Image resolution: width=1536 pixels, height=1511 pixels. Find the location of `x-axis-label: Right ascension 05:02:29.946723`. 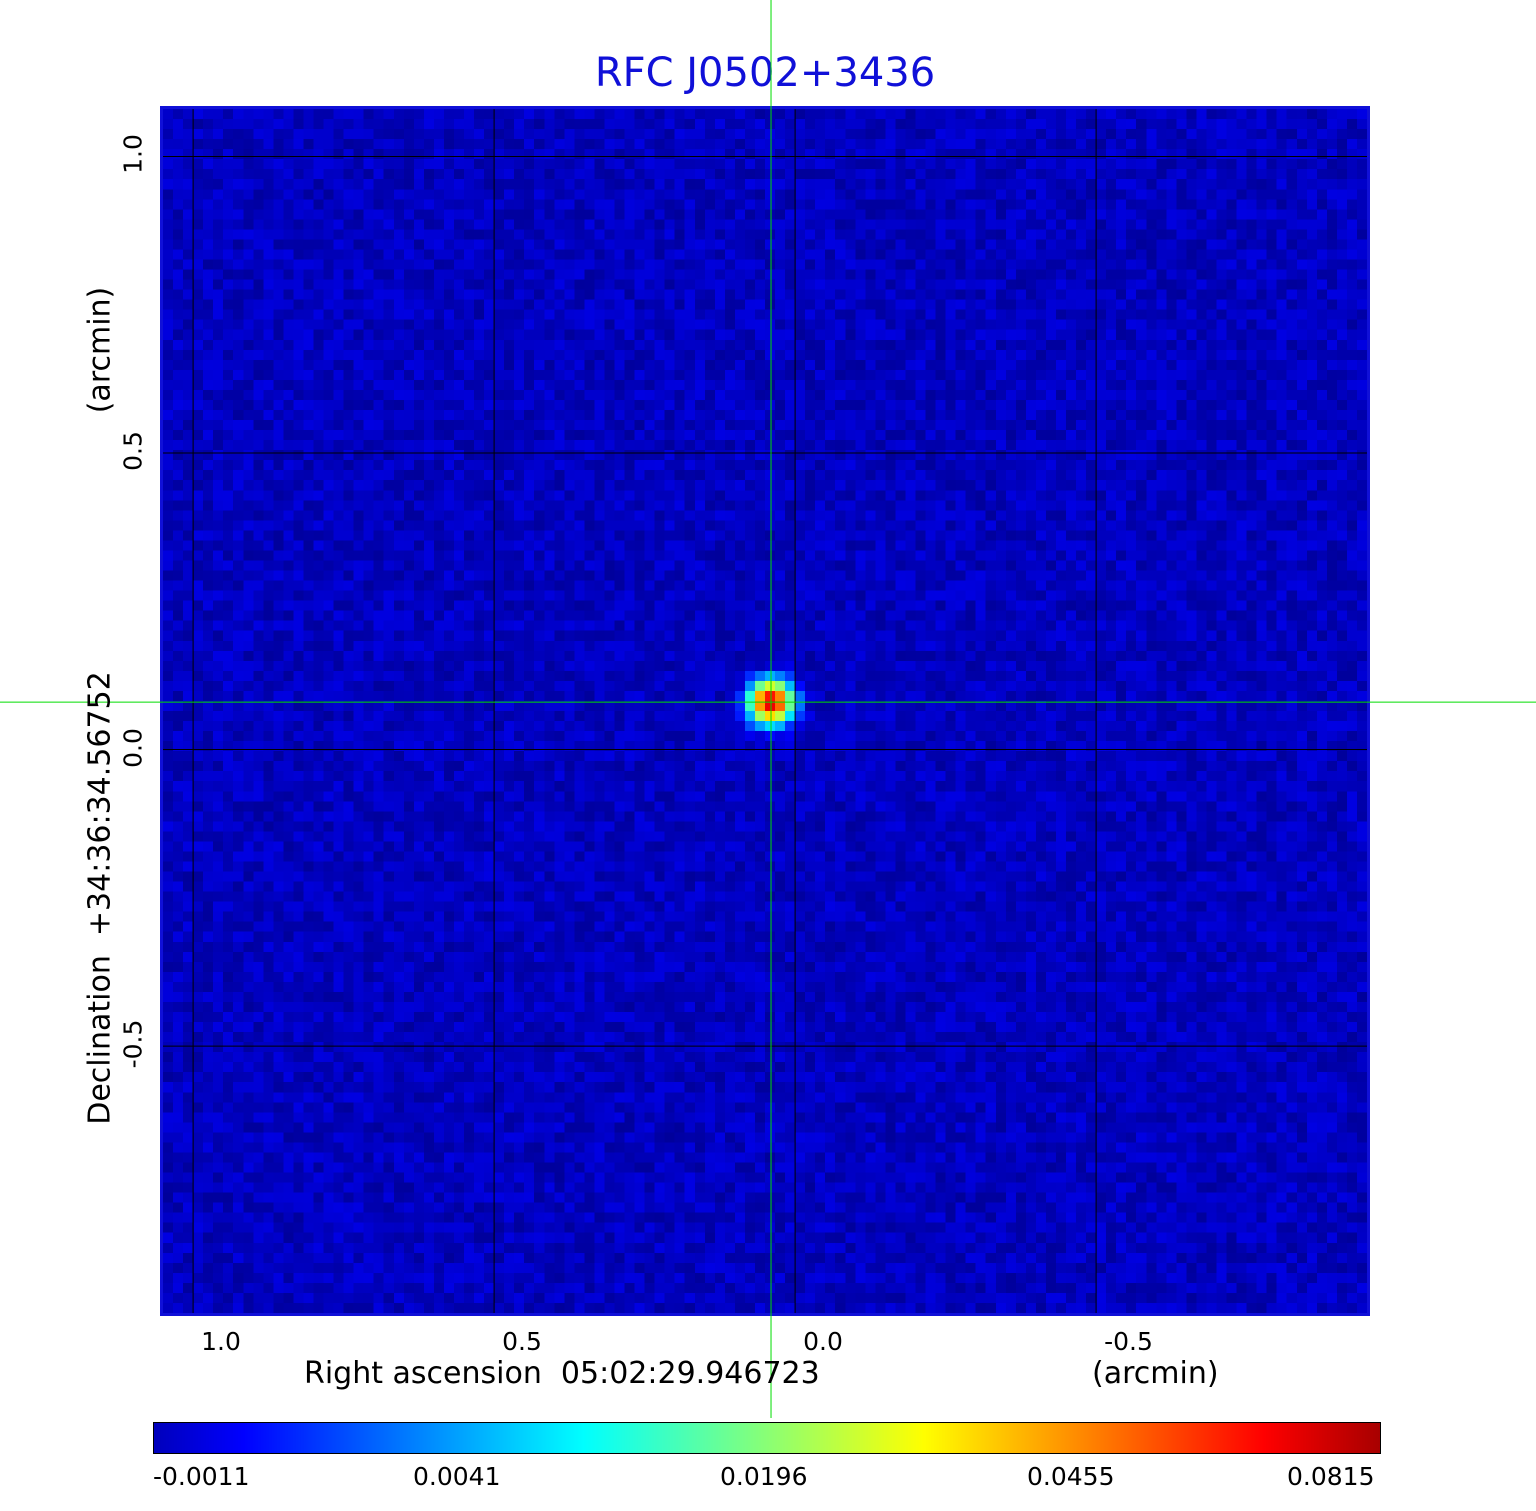

x-axis-label: Right ascension 05:02:29.946723 is located at coordinates (562, 1373).